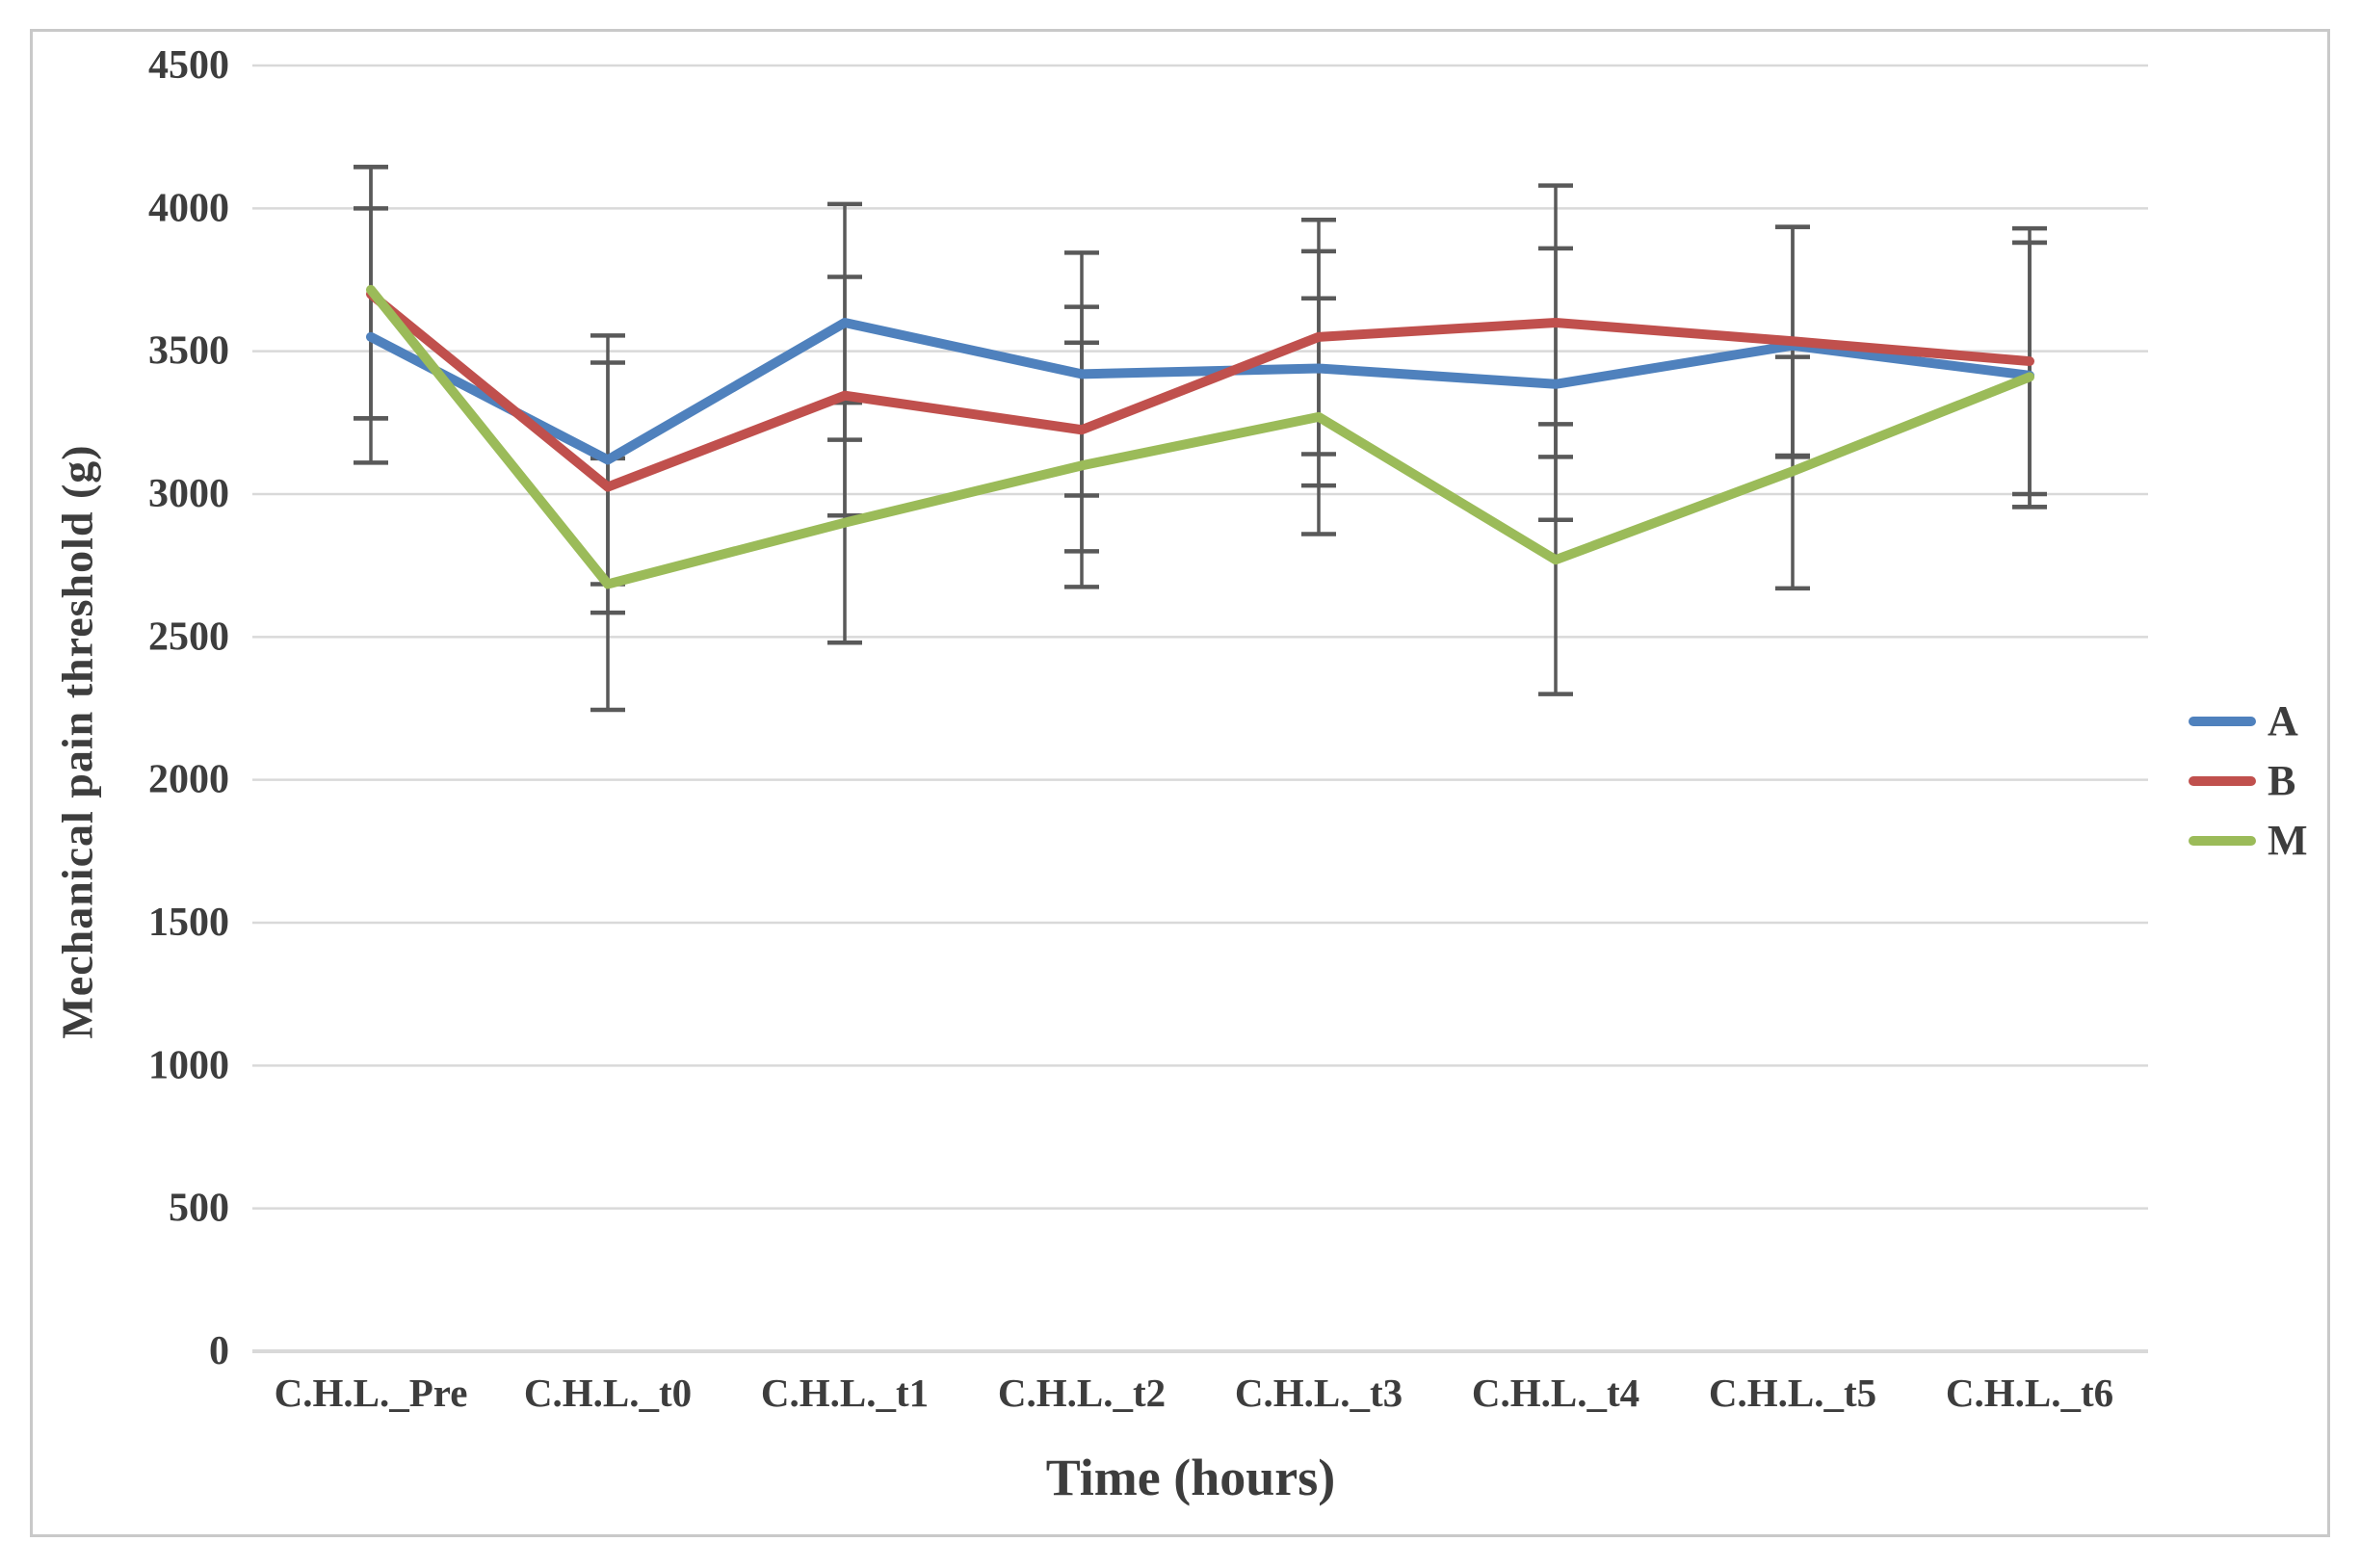 The image size is (2360, 1568). I want to click on x-category-label-1: C.H.L._t0, so click(608, 1393).